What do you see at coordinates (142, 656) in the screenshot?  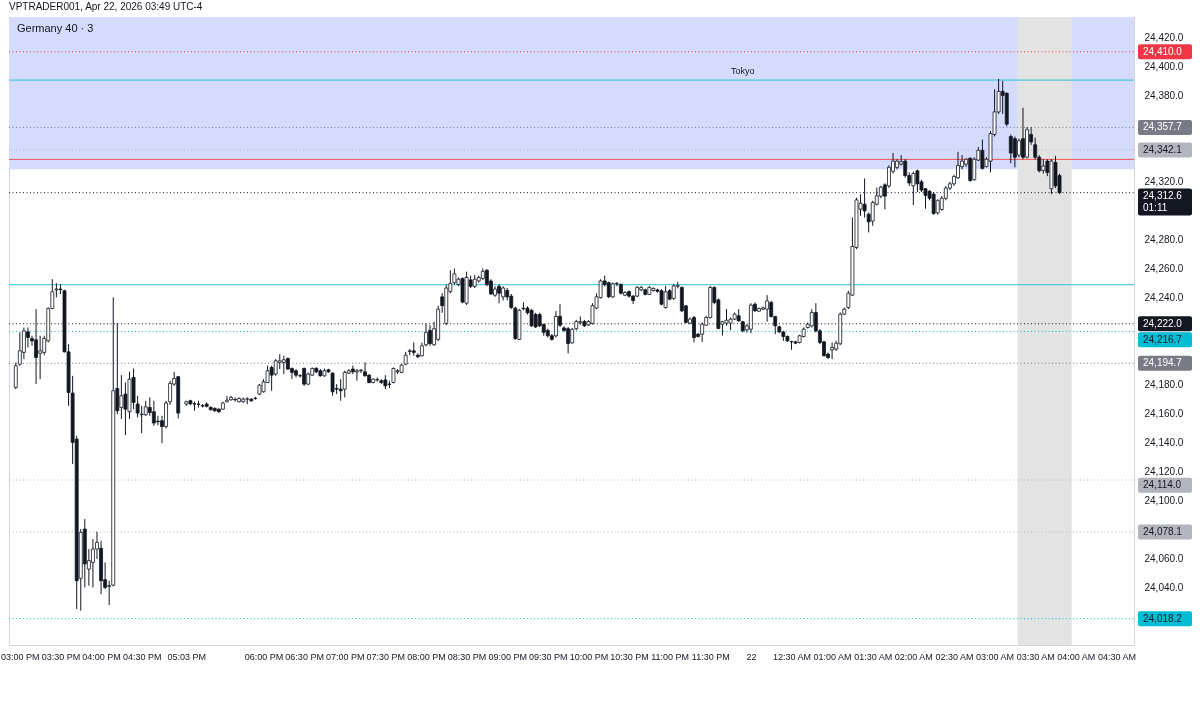 I see `x-tick-label: 04:30 PM` at bounding box center [142, 656].